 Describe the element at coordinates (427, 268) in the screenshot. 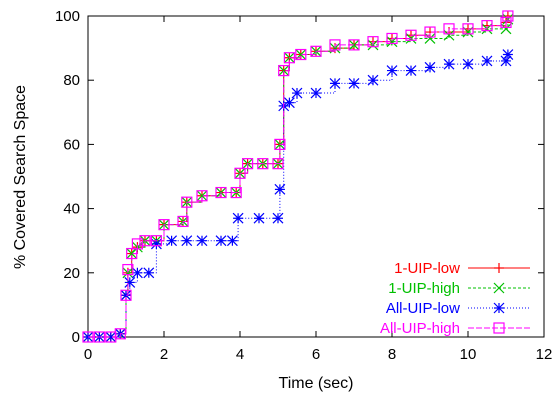

I see `legend-label: 1-UIP-low` at that location.